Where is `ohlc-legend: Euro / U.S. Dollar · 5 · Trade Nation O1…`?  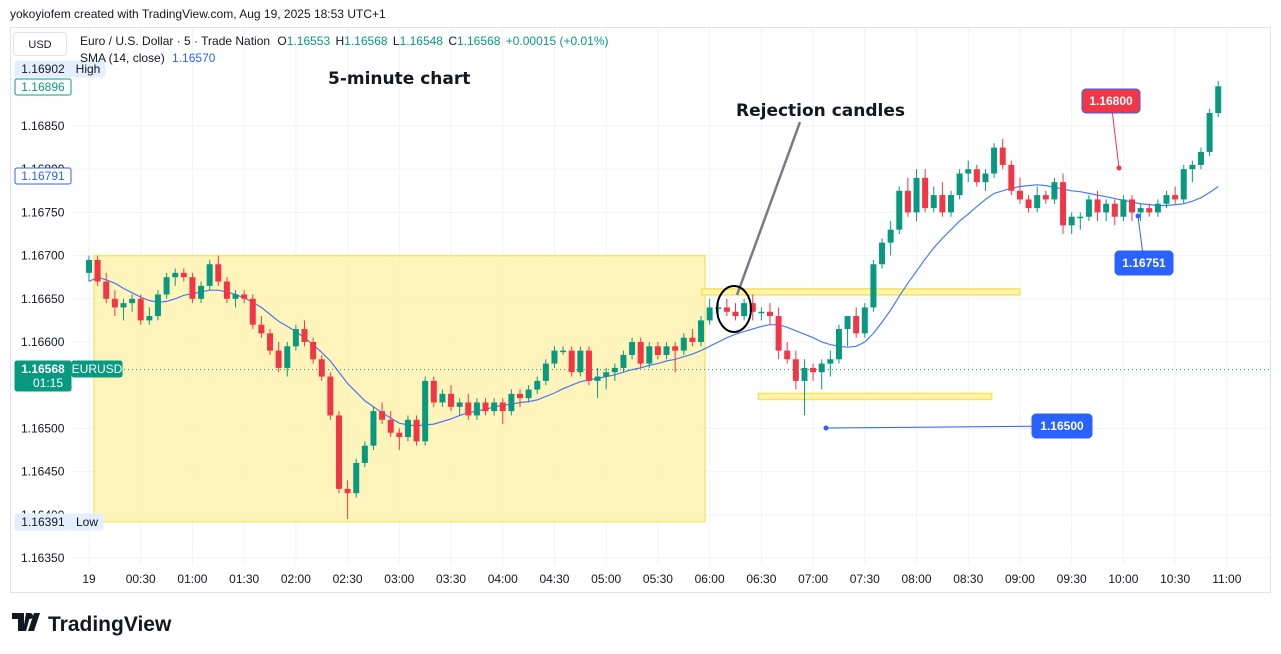
ohlc-legend: Euro / U.S. Dollar · 5 · Trade Nation O1… is located at coordinates (344, 41).